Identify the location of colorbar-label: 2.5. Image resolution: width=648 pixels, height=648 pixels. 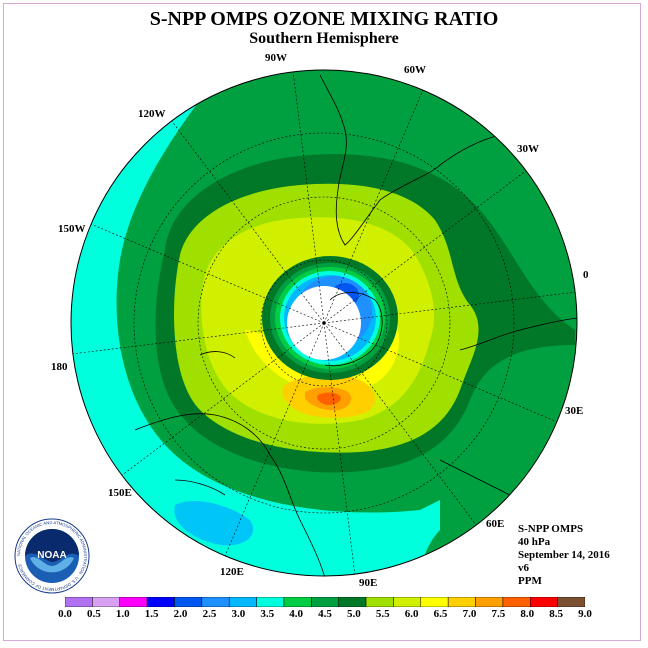
(209, 614).